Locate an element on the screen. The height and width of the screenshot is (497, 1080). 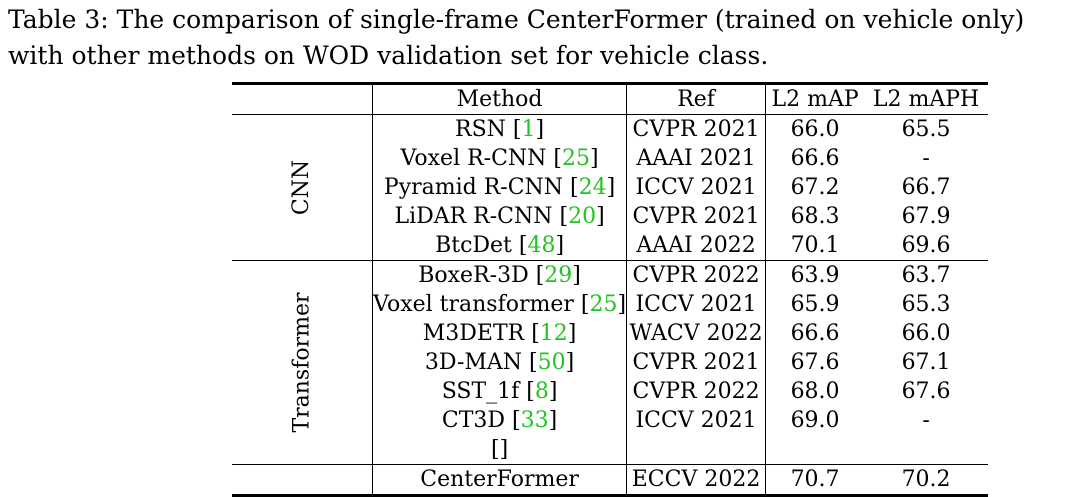
citation-link: 24 is located at coordinates (592, 187).